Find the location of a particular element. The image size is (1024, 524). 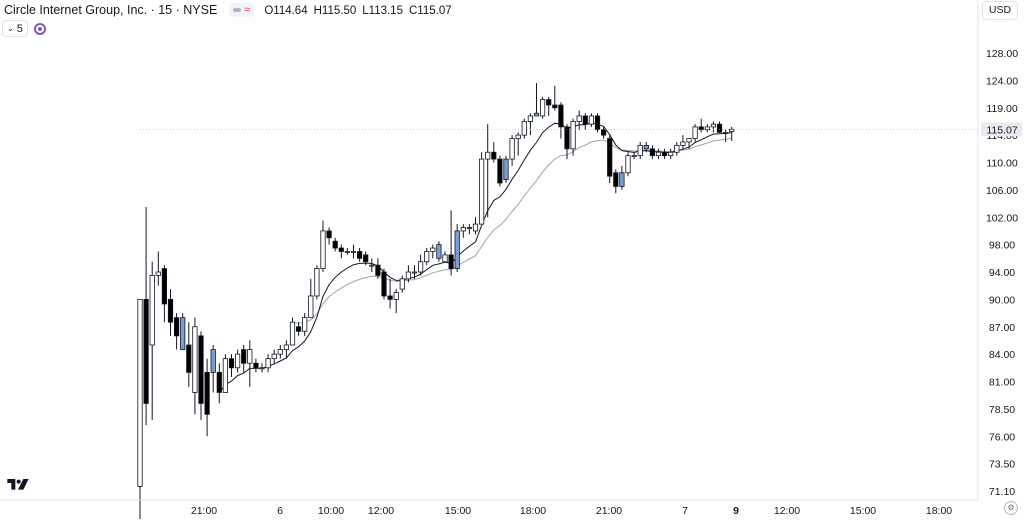

indicator-row: ⌄ 5 is located at coordinates (24, 28).